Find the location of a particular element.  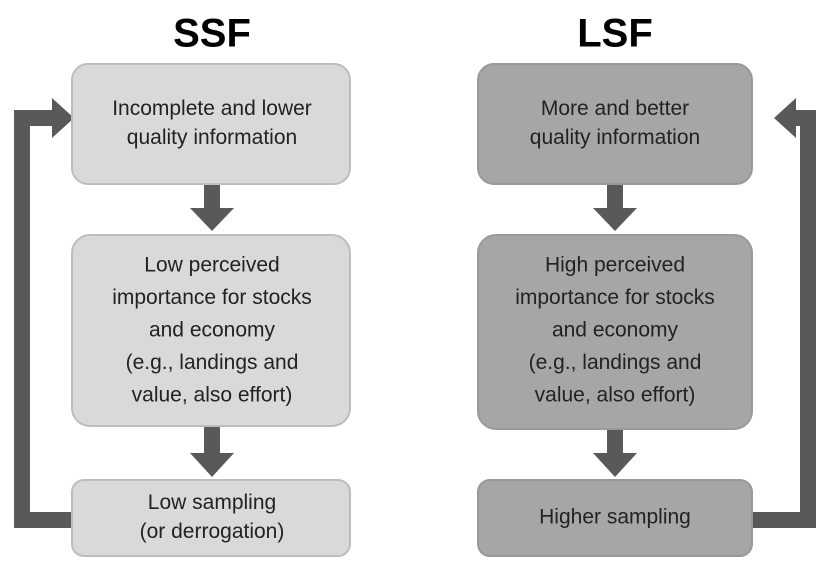

box-text: Incomplete and lower is located at coordinates (212, 108).